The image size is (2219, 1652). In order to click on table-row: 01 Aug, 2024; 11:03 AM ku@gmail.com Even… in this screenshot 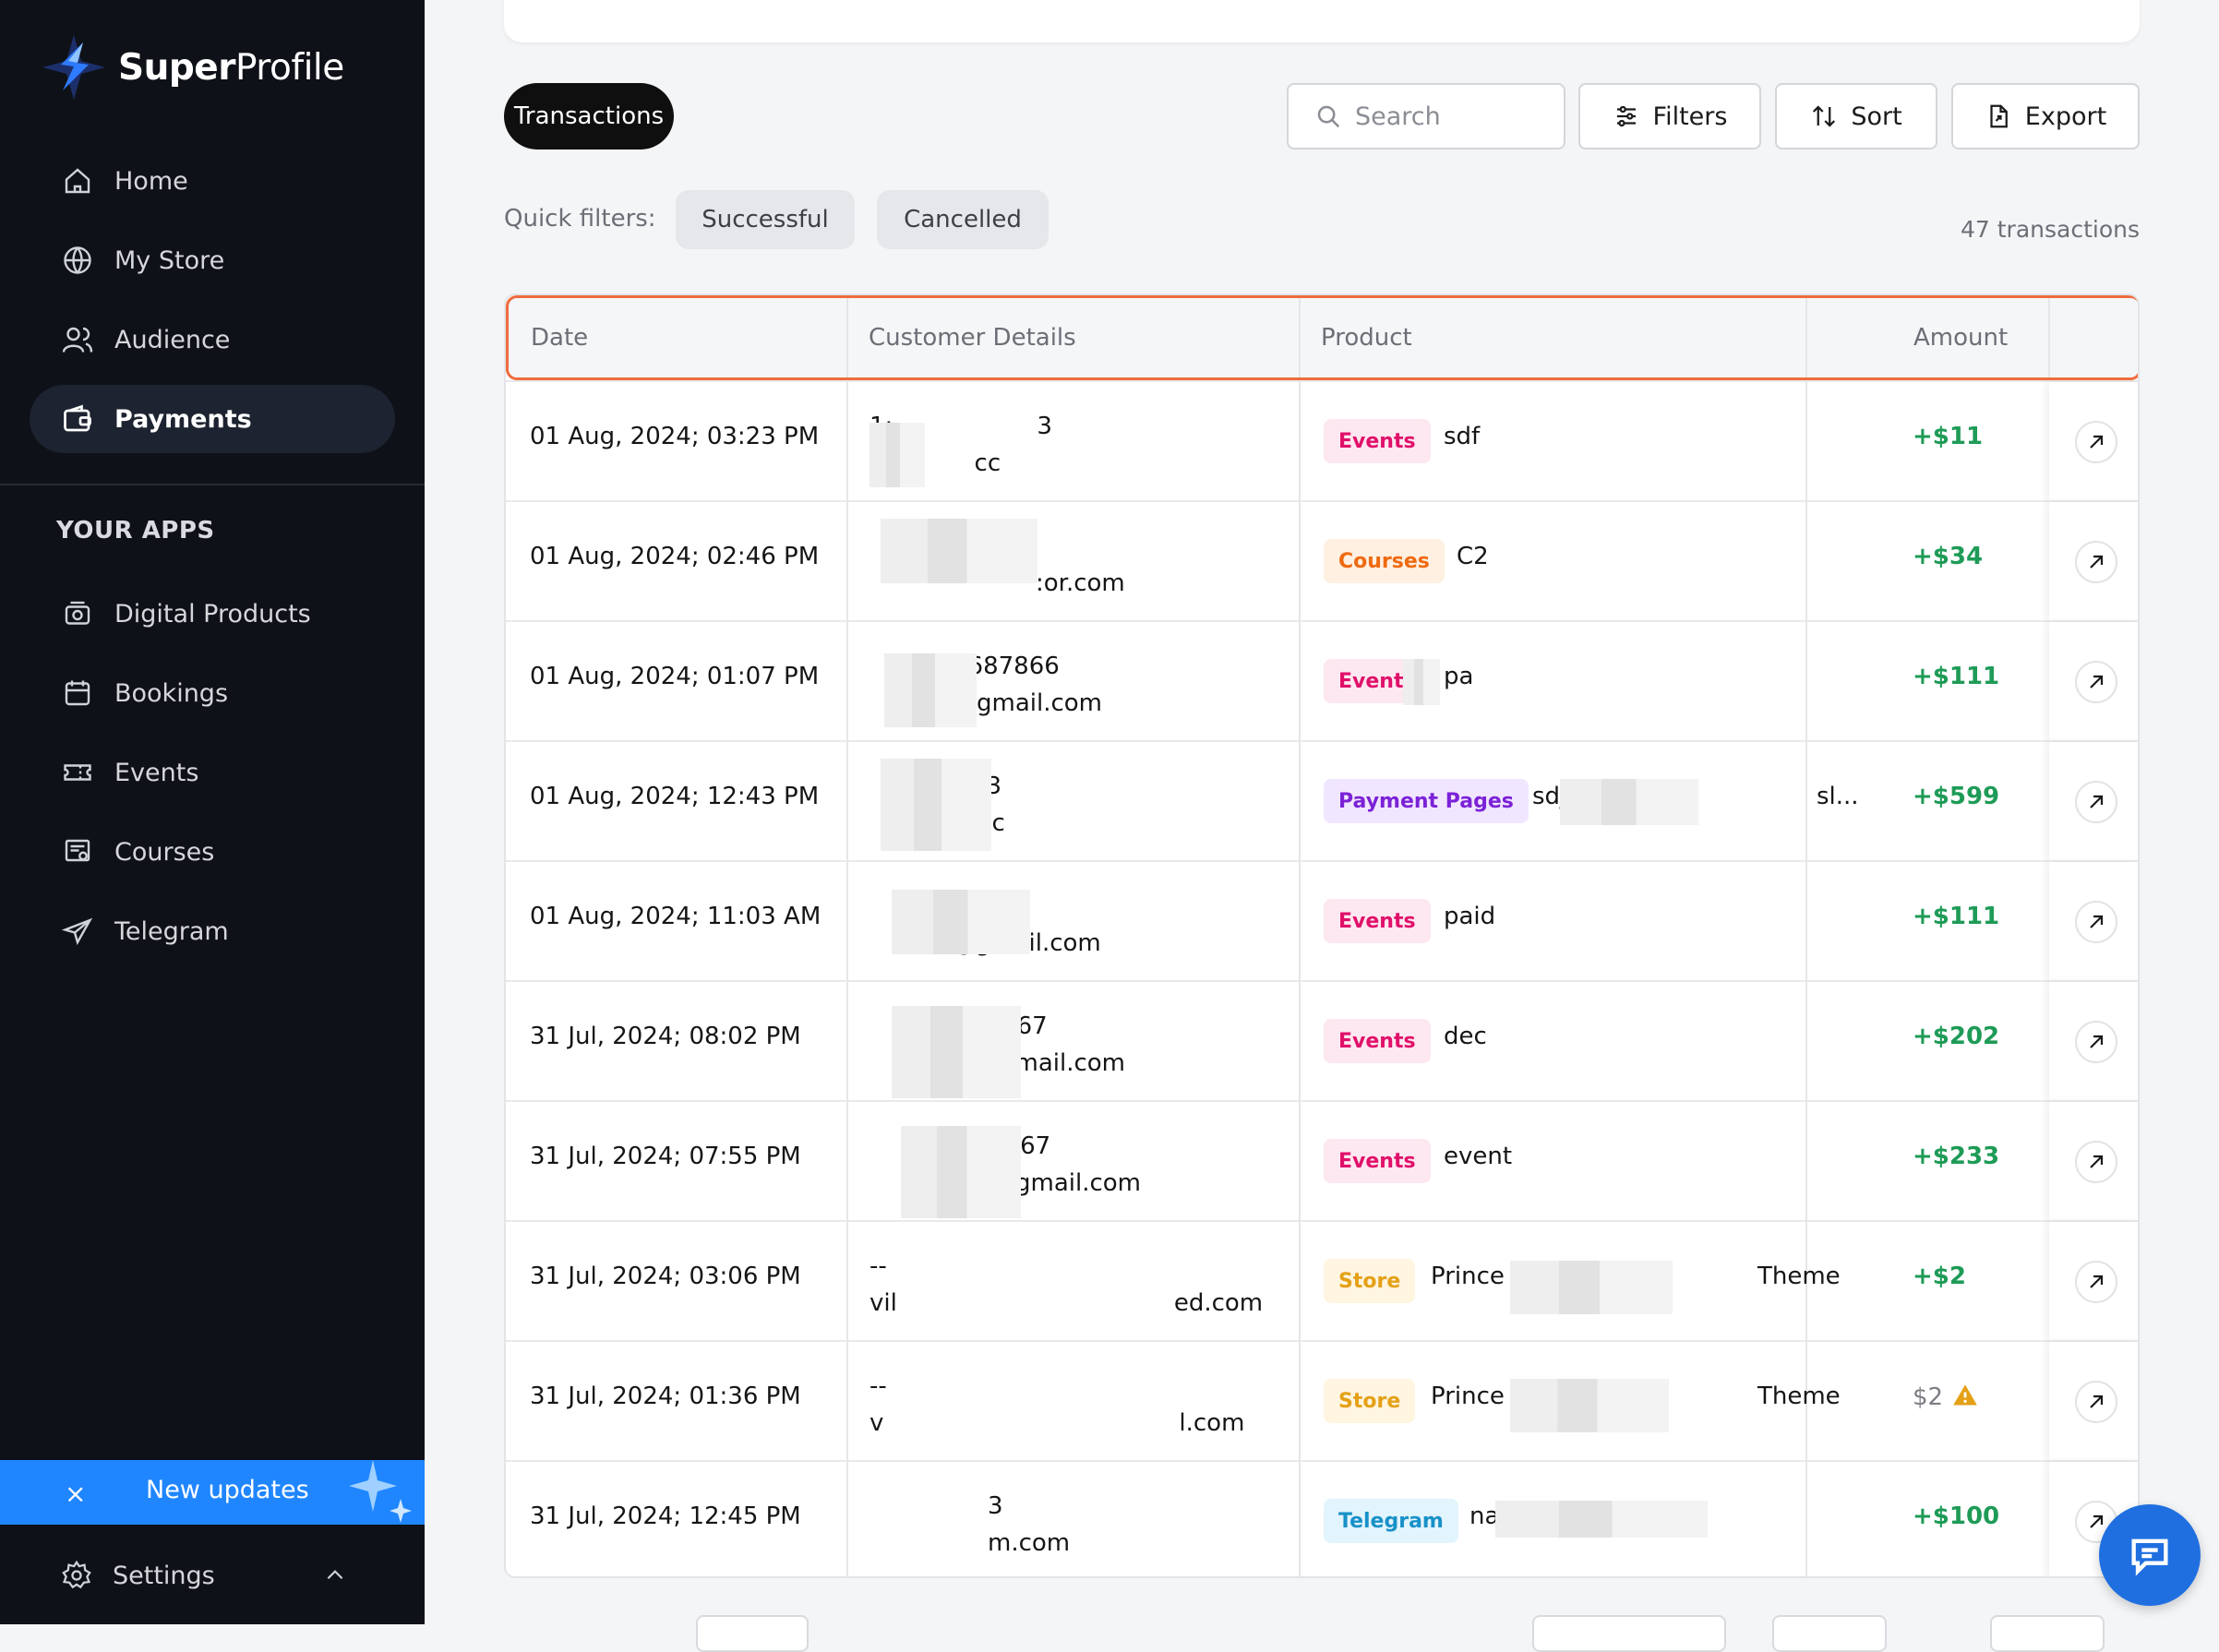, I will do `click(1322, 921)`.